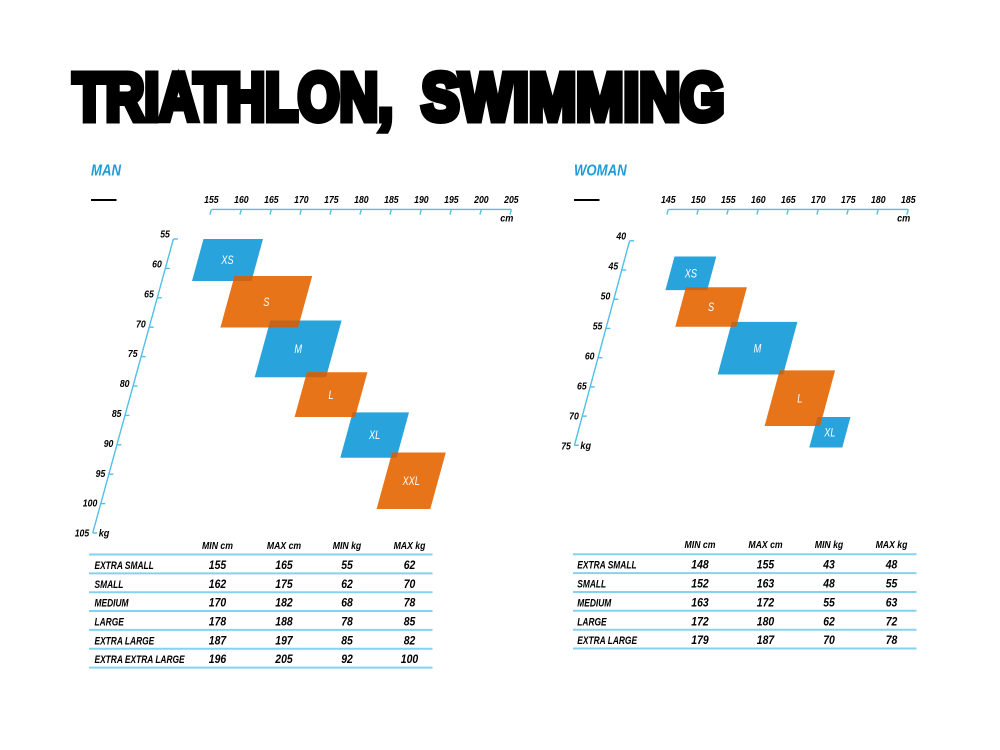 Image resolution: width=1000 pixels, height=750 pixels. What do you see at coordinates (330, 396) in the screenshot?
I see `svg-text: L` at bounding box center [330, 396].